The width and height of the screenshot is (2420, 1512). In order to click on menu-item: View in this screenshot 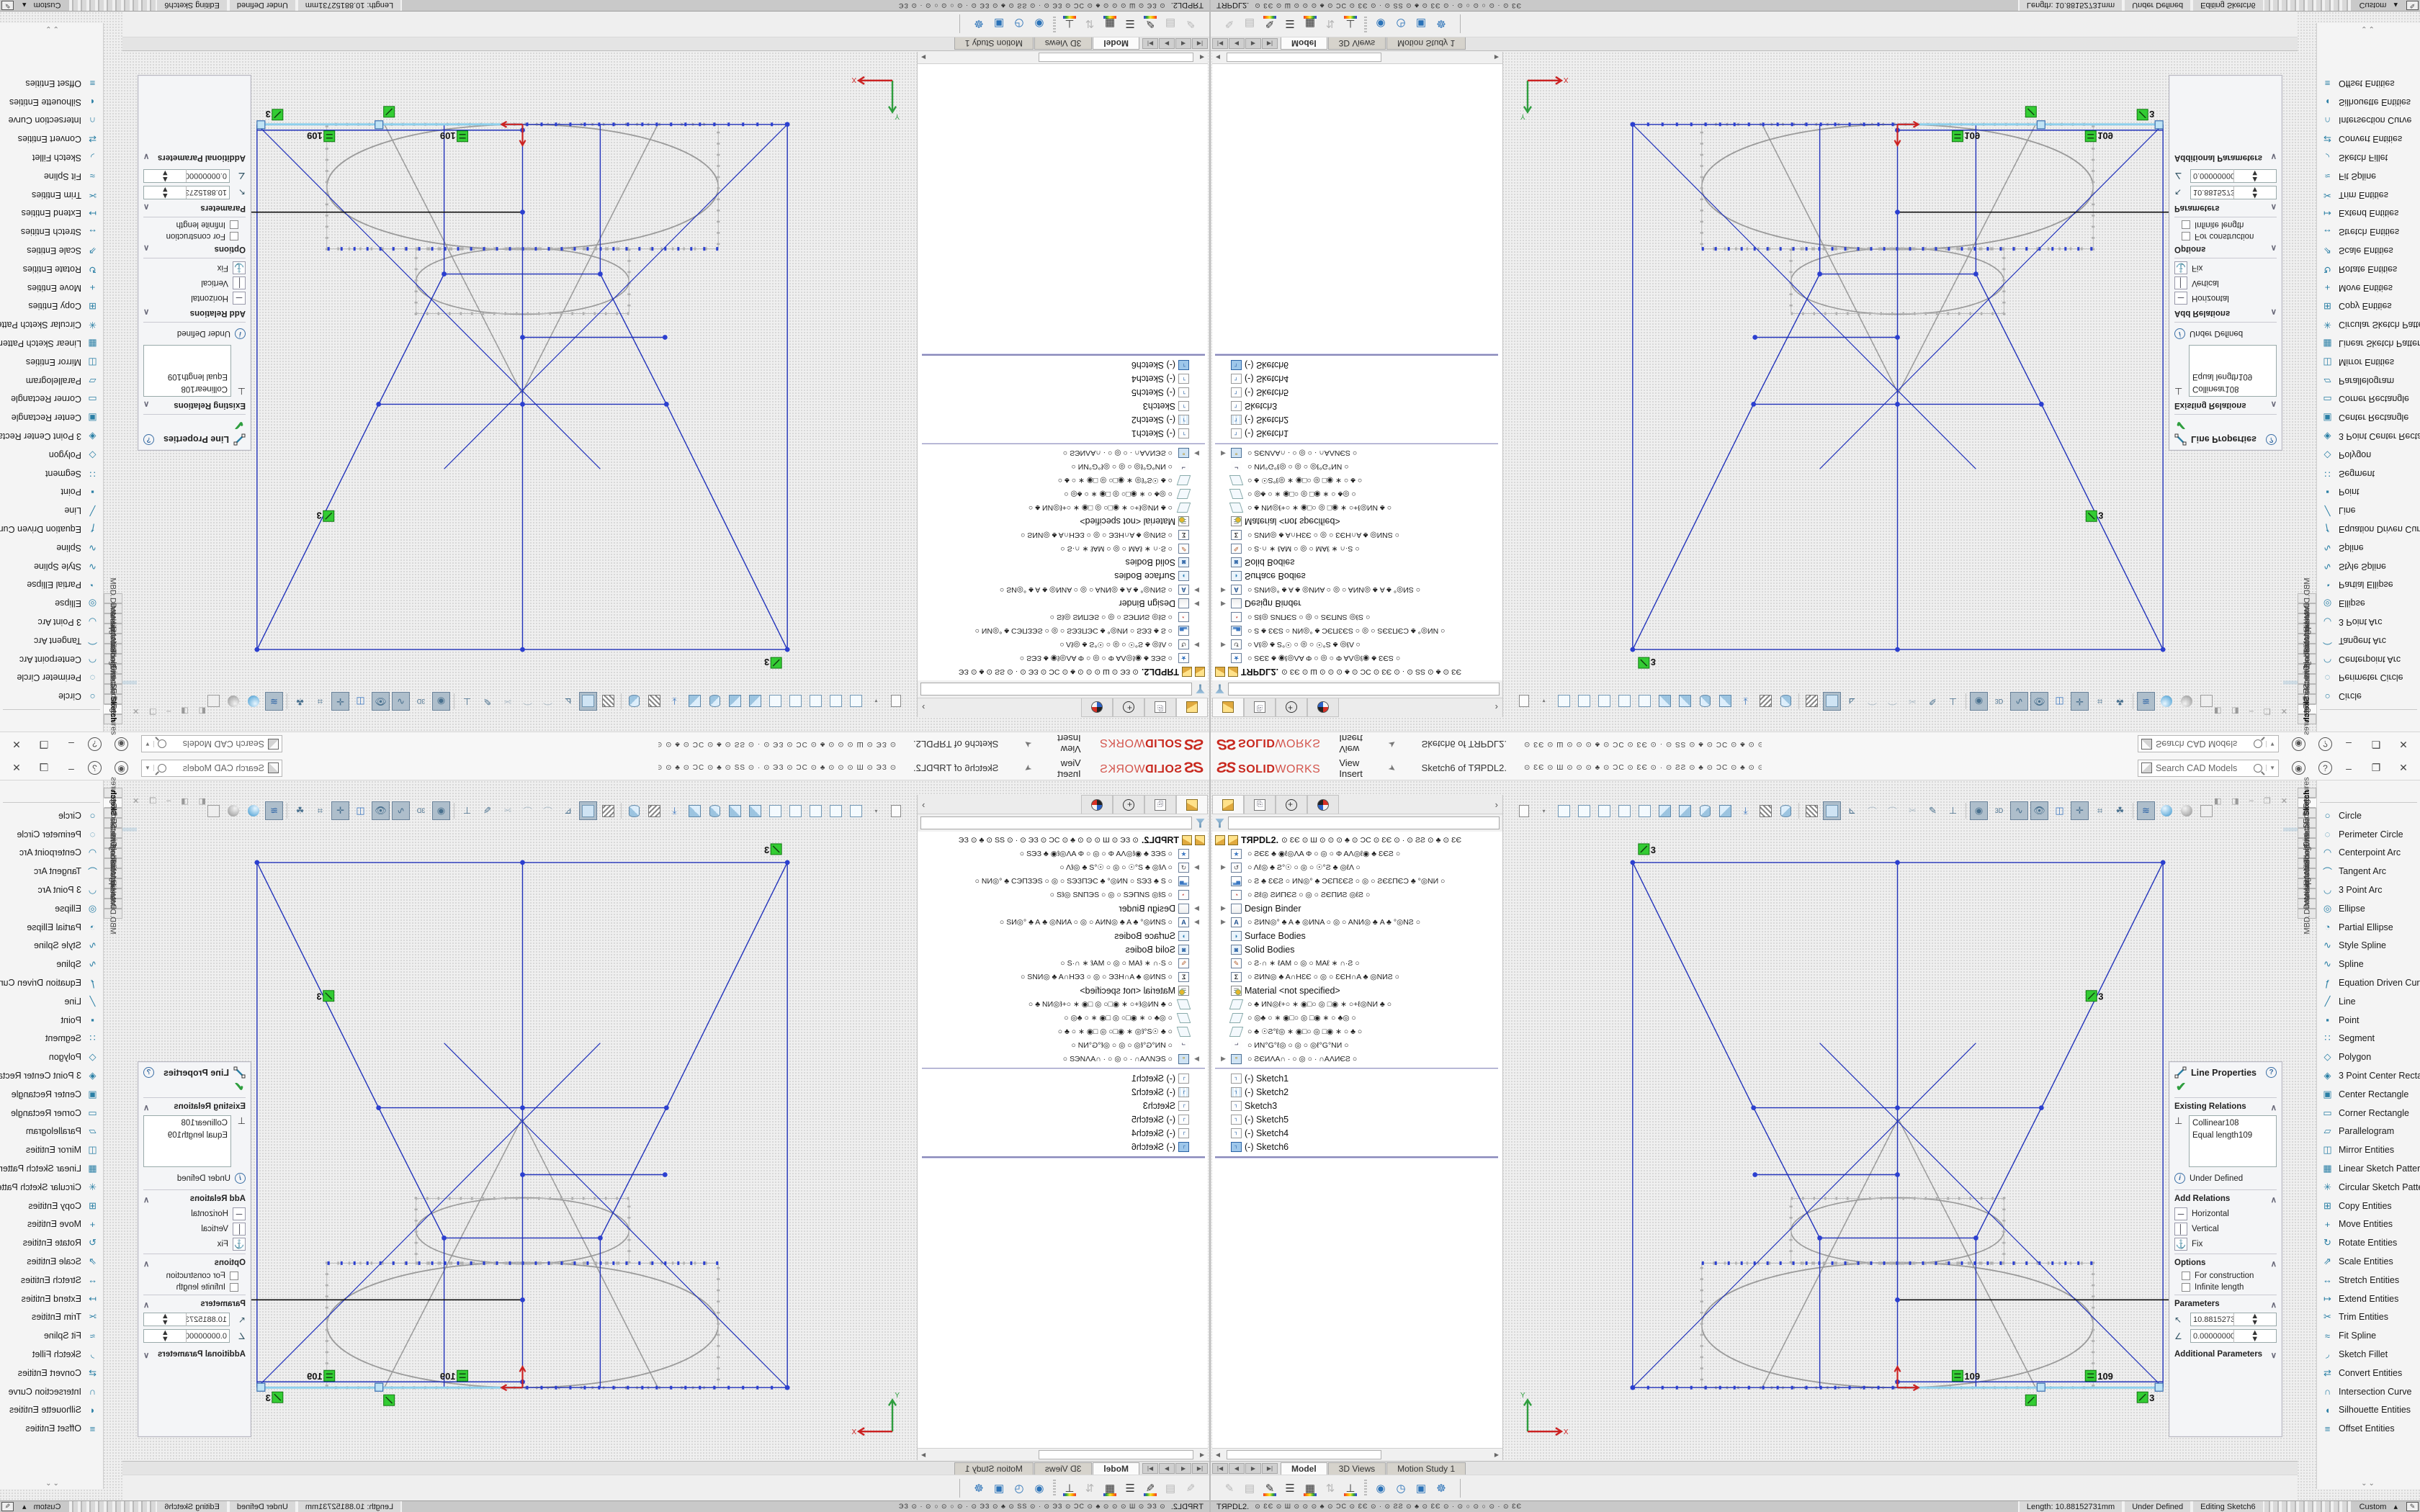, I will do `click(1349, 762)`.